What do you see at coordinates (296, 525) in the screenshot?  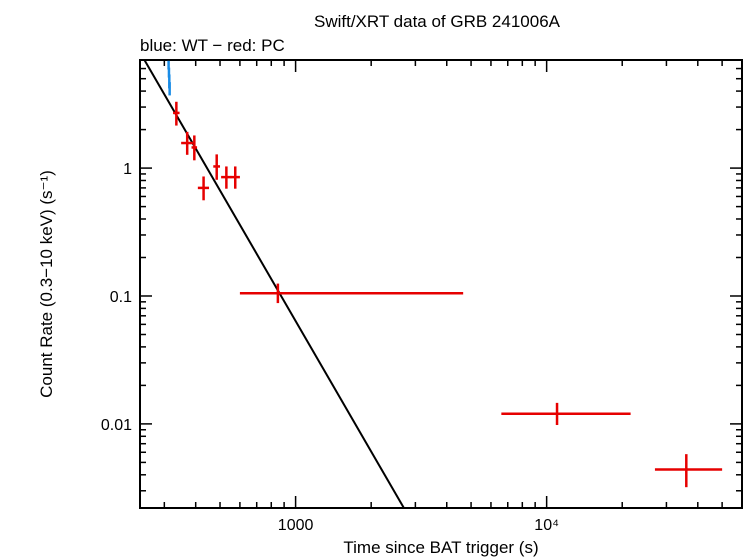 I see `x-tick-label: 1000` at bounding box center [296, 525].